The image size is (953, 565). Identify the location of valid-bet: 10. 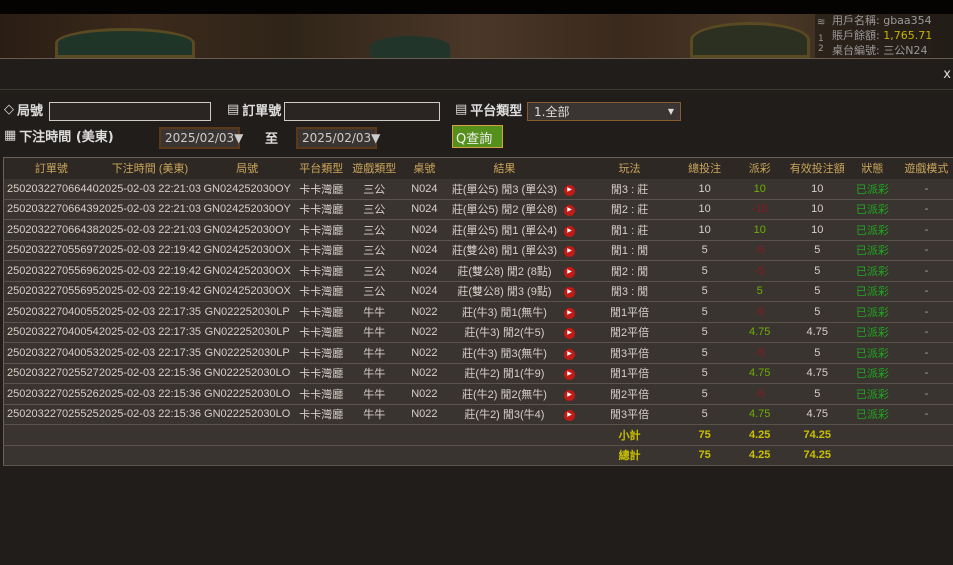
(817, 230).